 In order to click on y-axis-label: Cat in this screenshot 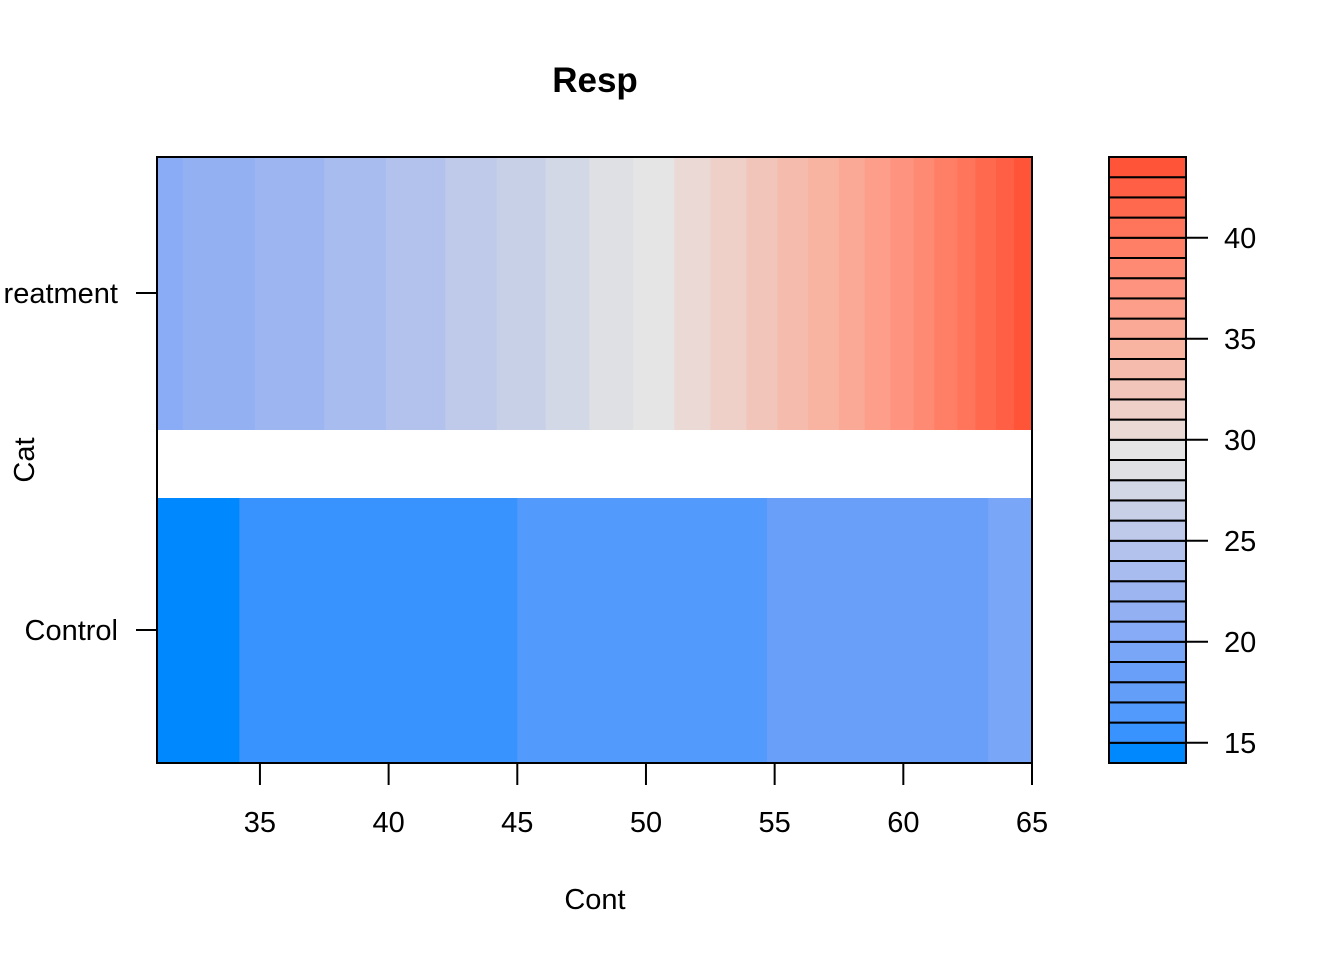, I will do `click(25, 459)`.